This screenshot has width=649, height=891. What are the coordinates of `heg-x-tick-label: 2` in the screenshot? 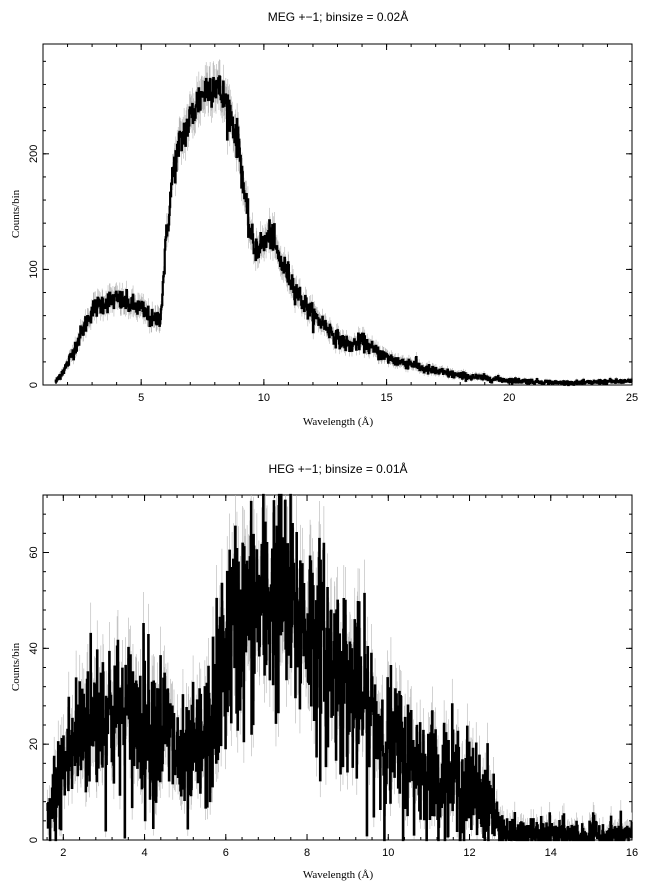 It's located at (63, 853).